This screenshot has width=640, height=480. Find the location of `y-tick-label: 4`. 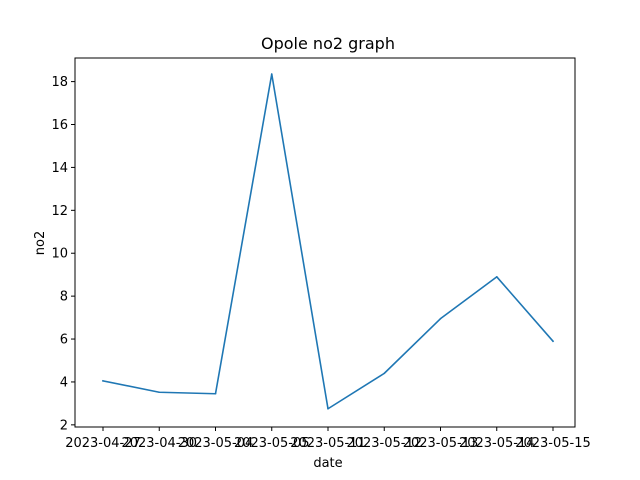

y-tick-label: 4 is located at coordinates (64, 382).